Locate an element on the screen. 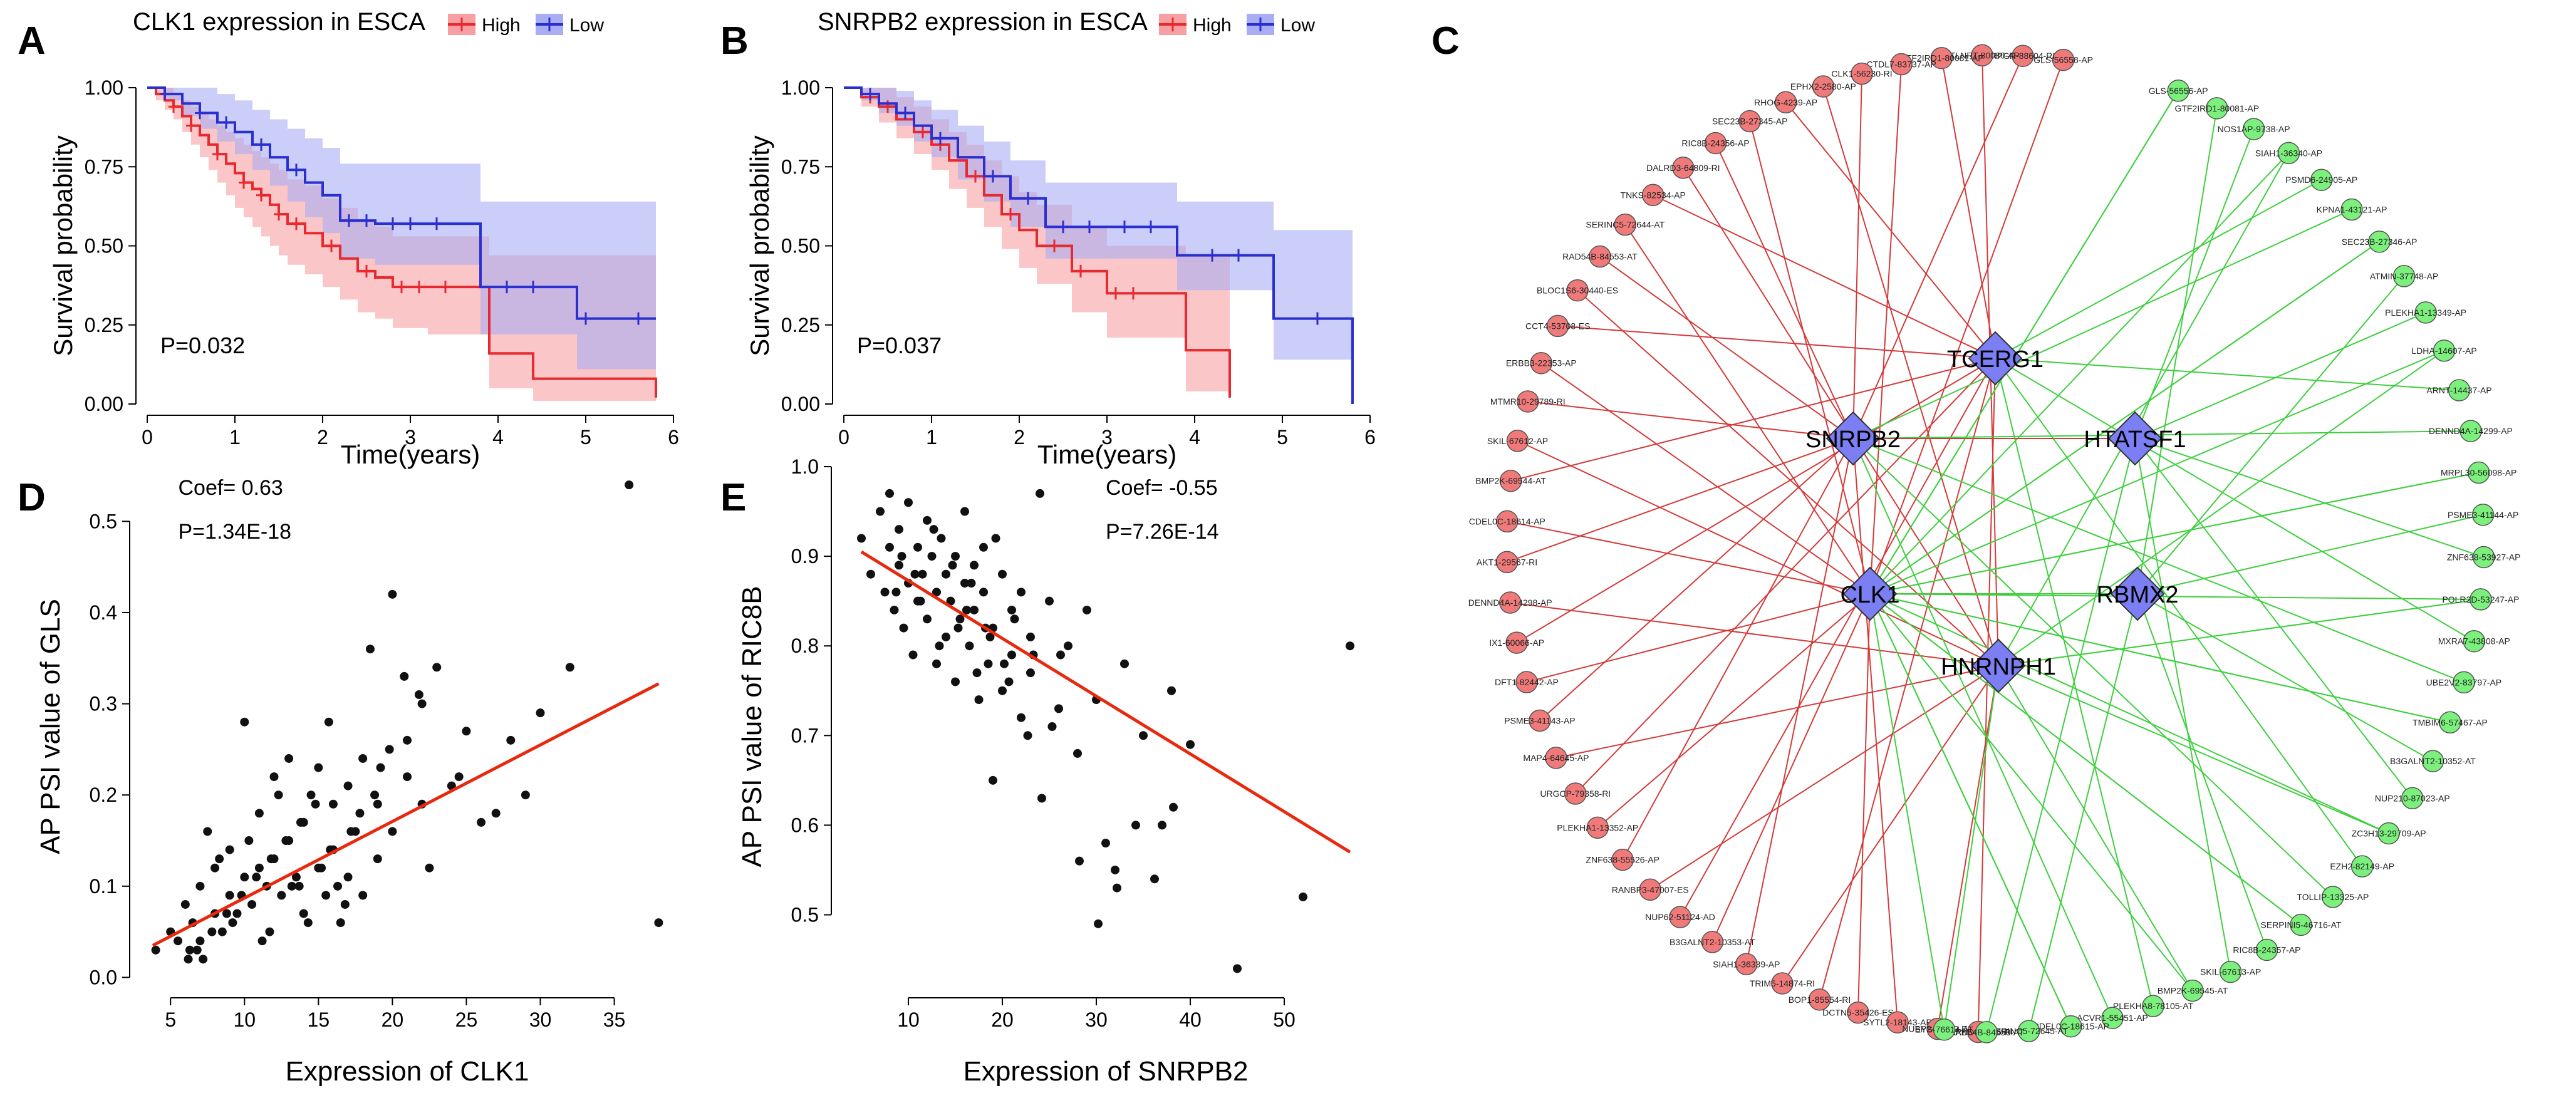 The image size is (2576, 1093). gene-node-label: RAD54B-84553-AT is located at coordinates (1600, 257).